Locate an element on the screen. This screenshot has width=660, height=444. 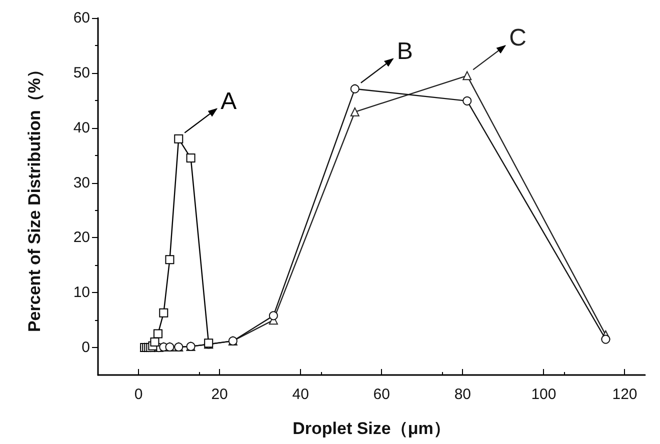
y-axis-title: Percent of Size Distribution（%） is located at coordinates (34, 196).